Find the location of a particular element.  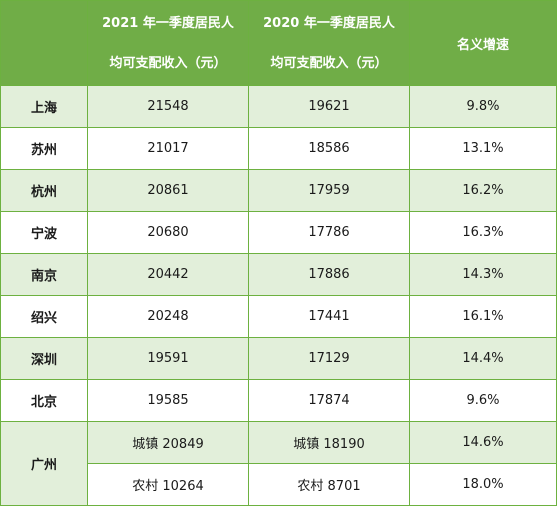

table-row: 宁波 20680 17786 16.3% is located at coordinates (278, 232).